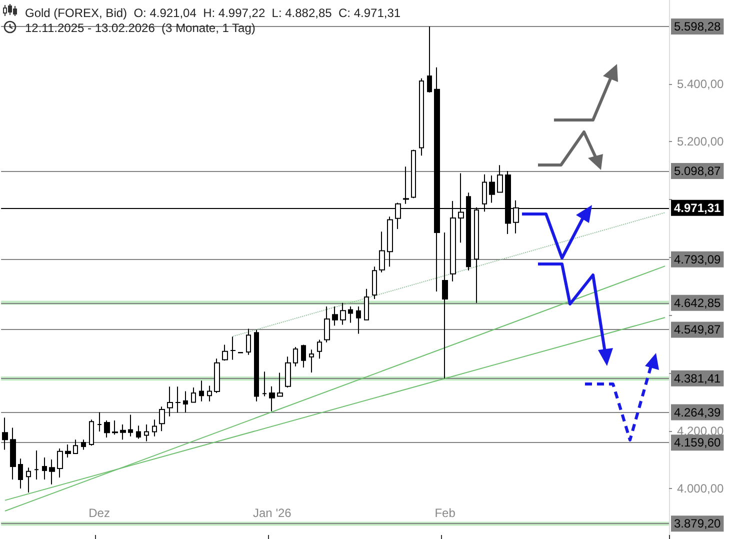  I want to click on ref-line-label: 4.642,85, so click(698, 303).